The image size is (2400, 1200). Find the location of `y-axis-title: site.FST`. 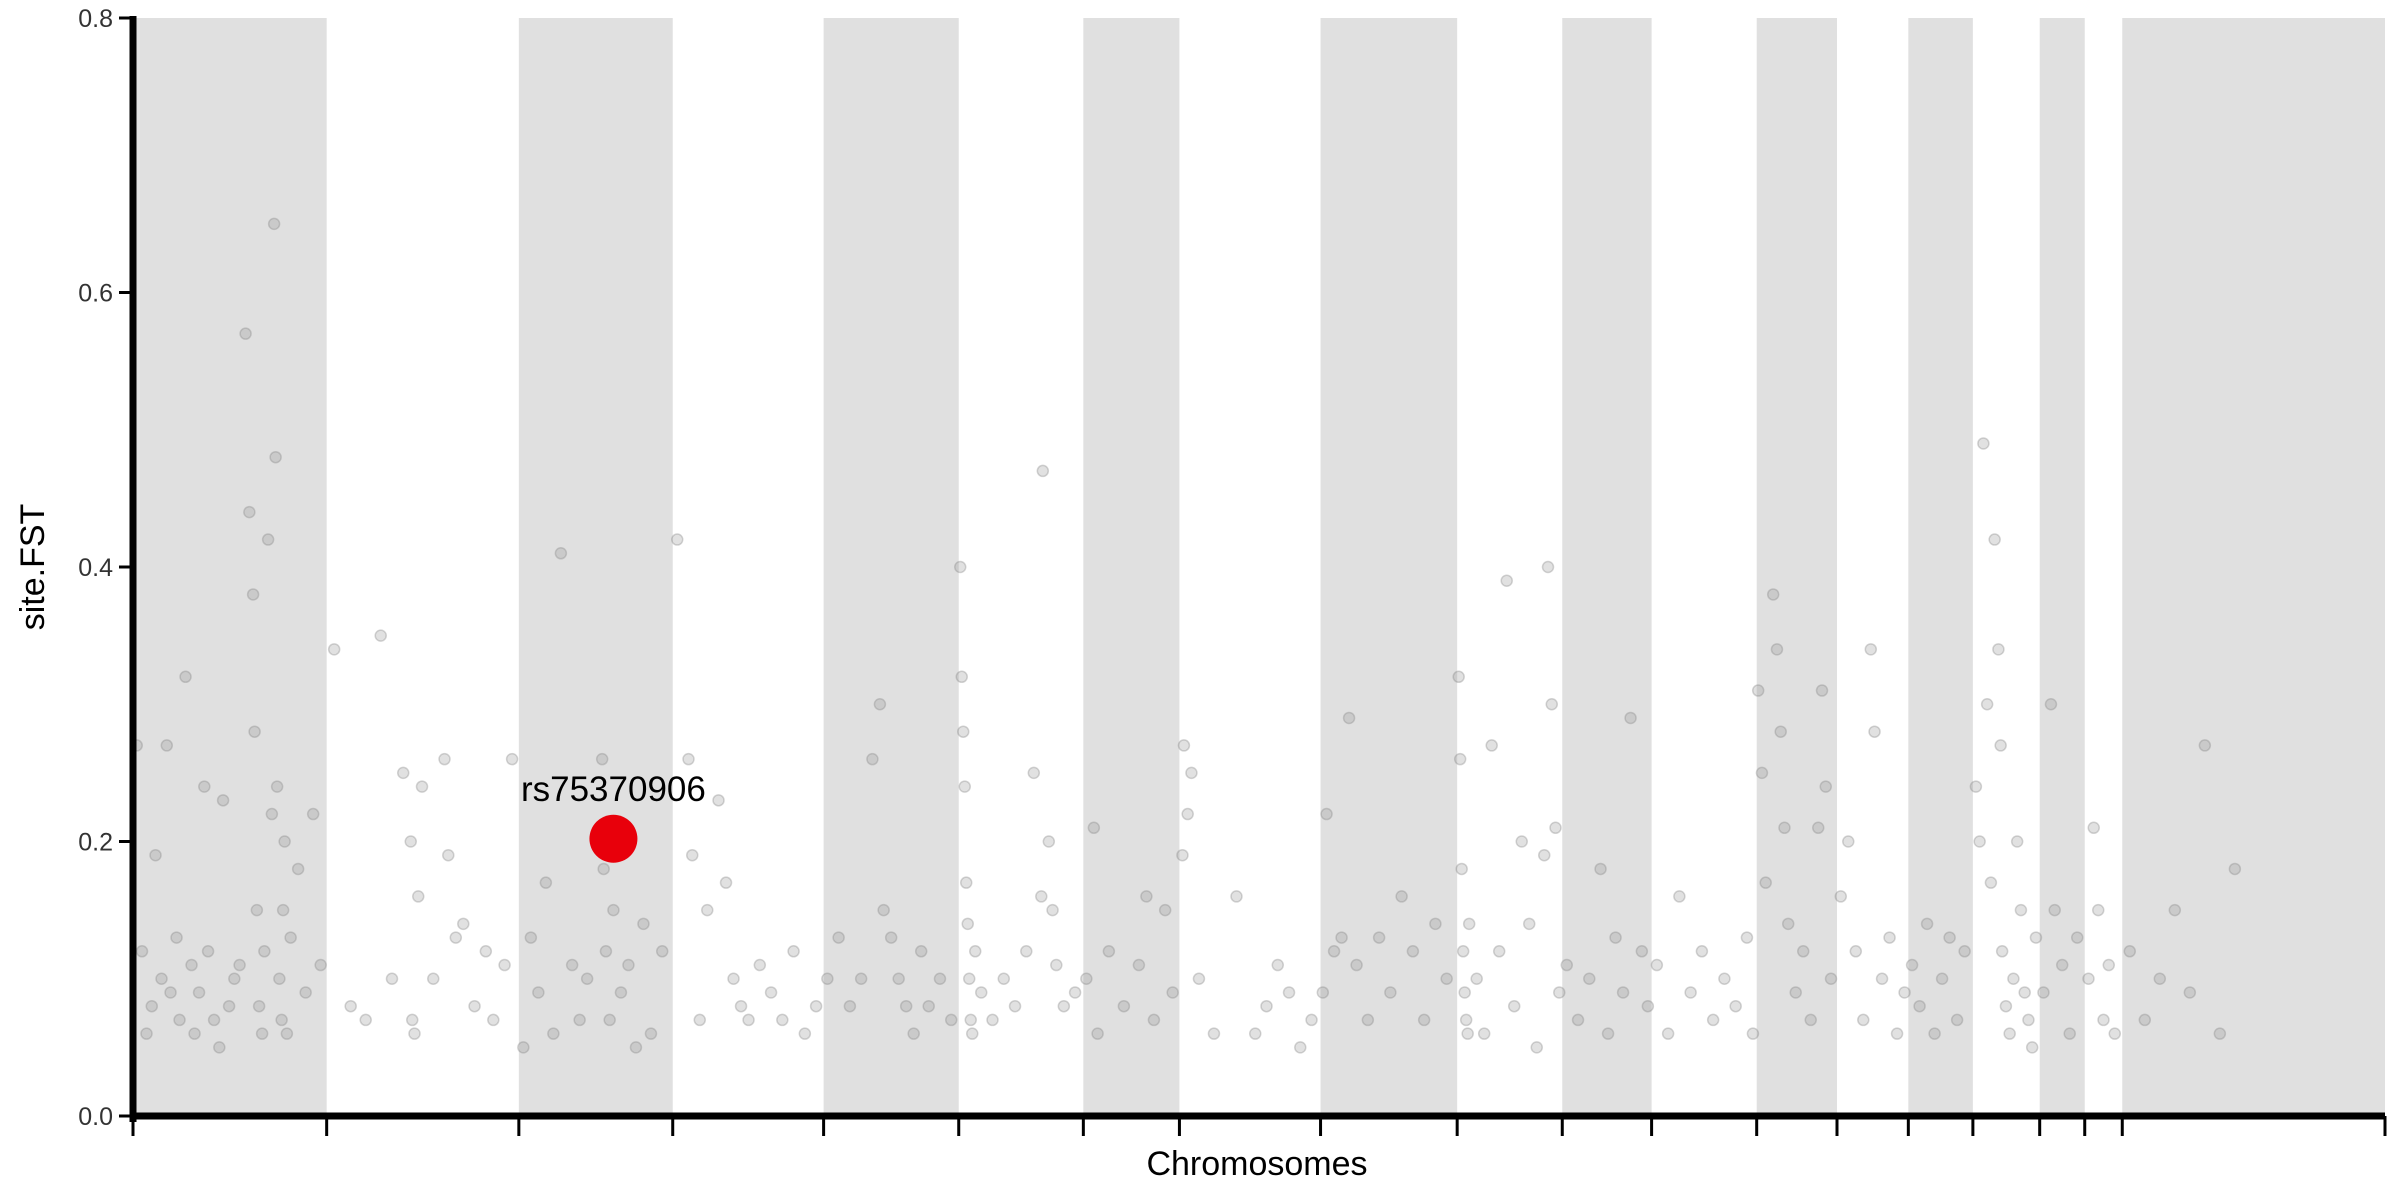

y-axis-title: site.FST is located at coordinates (33, 567).